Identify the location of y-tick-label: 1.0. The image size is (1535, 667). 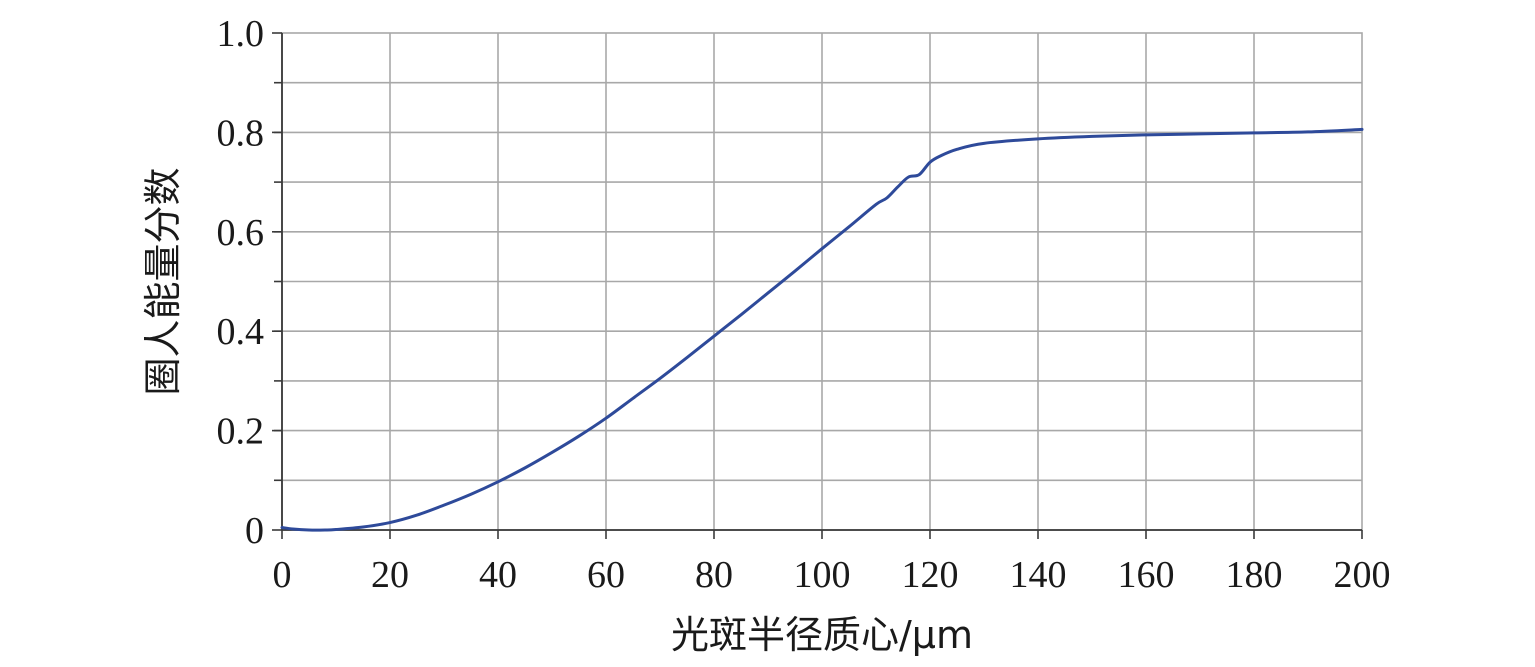
(241, 34).